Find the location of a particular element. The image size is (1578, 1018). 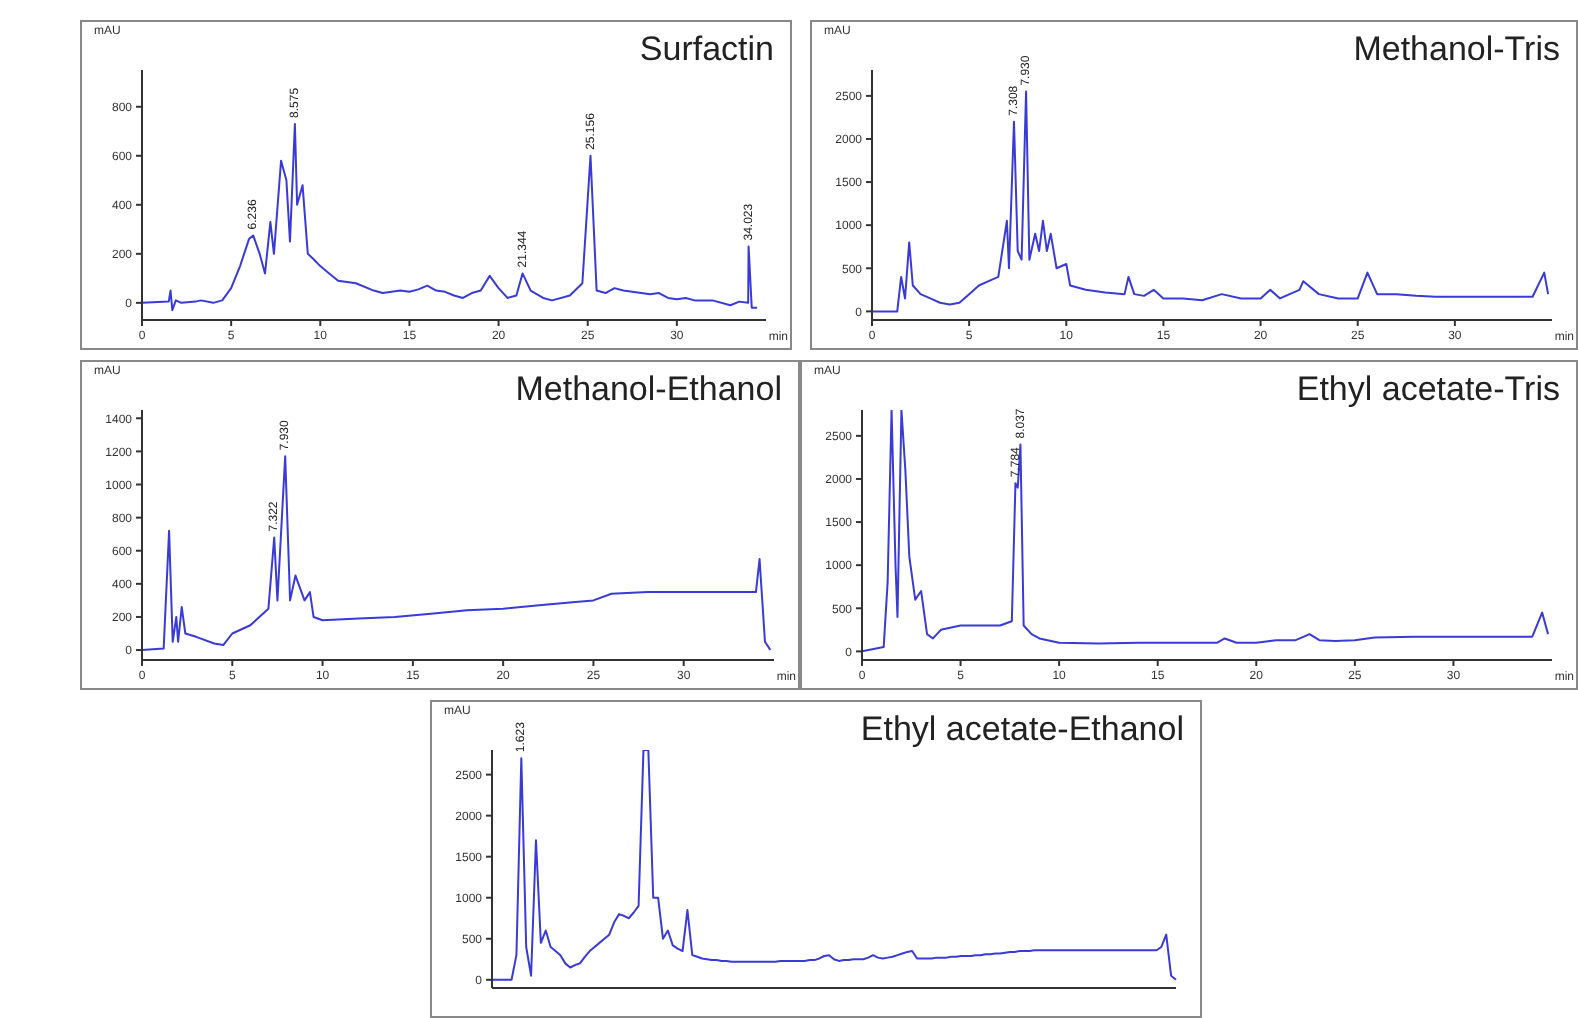

chart-title: Ethyl acetate-Ethanol is located at coordinates (1022, 730).